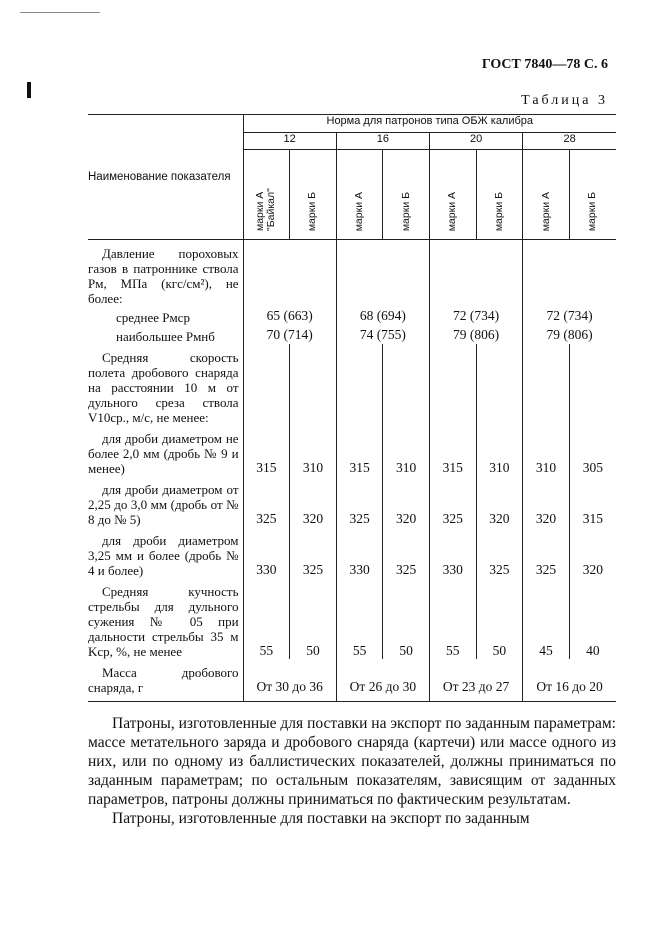  What do you see at coordinates (475, 680) in the screenshot?
I see `cell-value: От 23 до 27` at bounding box center [475, 680].